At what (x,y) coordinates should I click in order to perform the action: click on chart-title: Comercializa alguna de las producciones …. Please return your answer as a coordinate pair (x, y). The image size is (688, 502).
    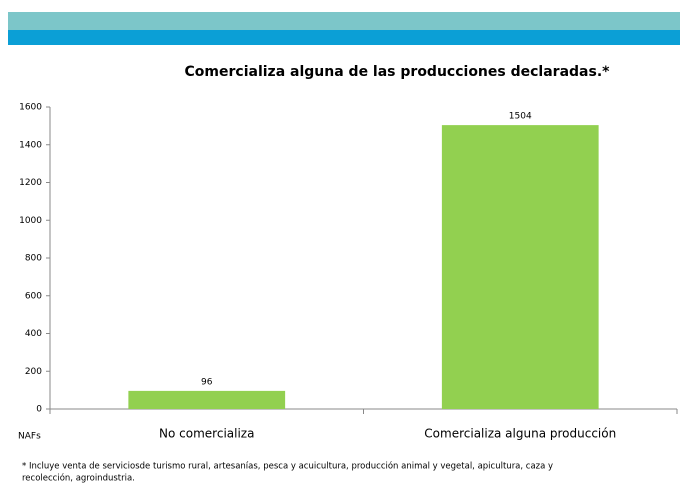
    Looking at the image, I should click on (398, 72).